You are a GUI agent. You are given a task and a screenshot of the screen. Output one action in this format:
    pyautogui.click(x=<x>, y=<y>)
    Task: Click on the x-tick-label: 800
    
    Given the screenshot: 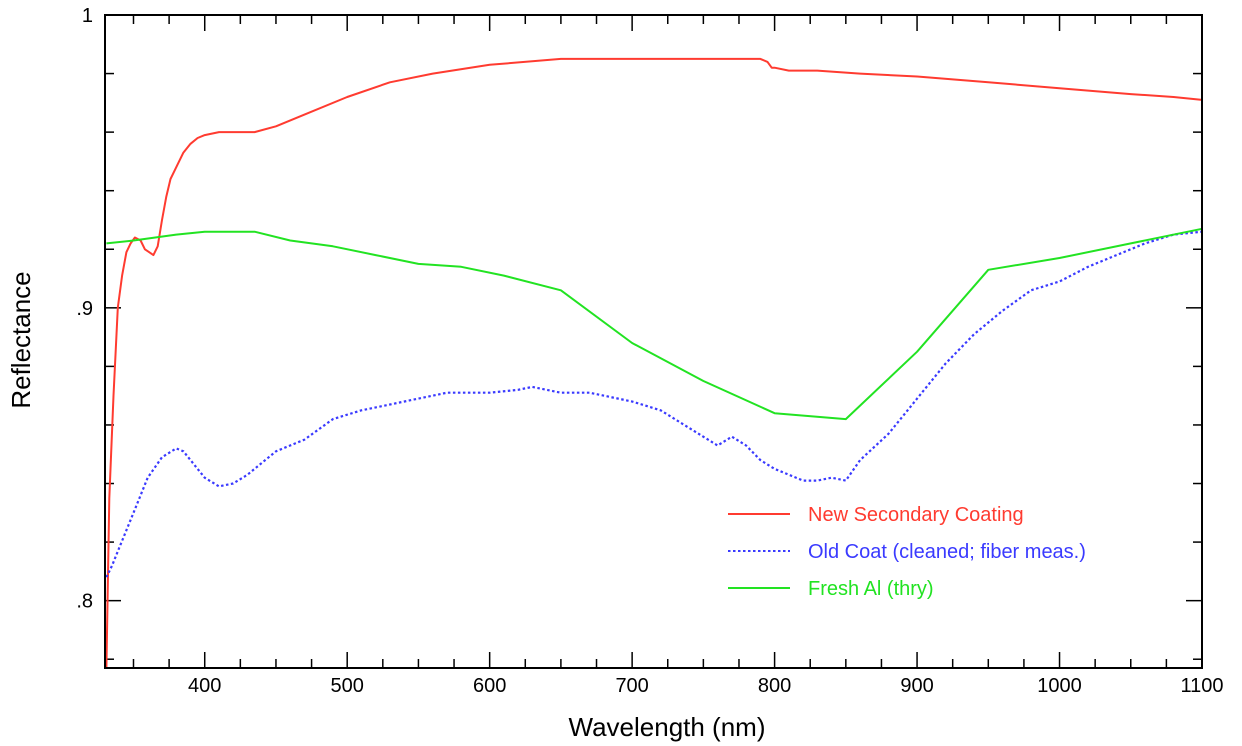 What is the action you would take?
    pyautogui.click(x=774, y=686)
    